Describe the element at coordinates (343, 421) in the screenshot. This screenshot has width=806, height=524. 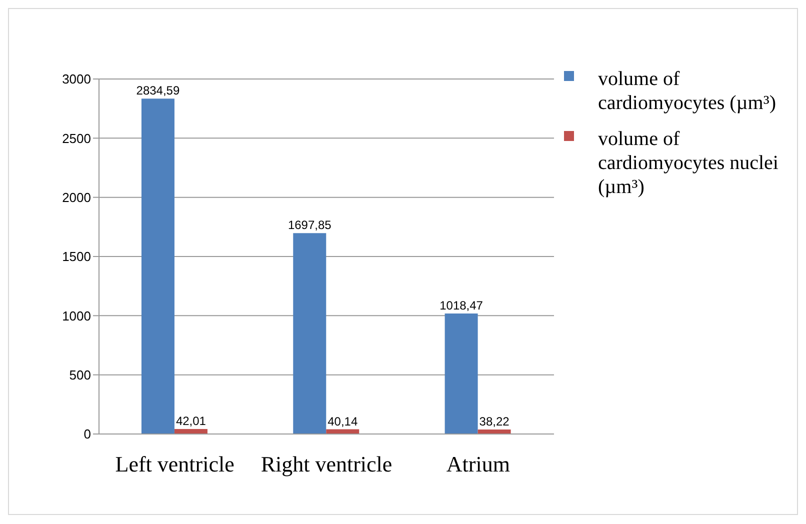
I see `data-label: 40,14` at that location.